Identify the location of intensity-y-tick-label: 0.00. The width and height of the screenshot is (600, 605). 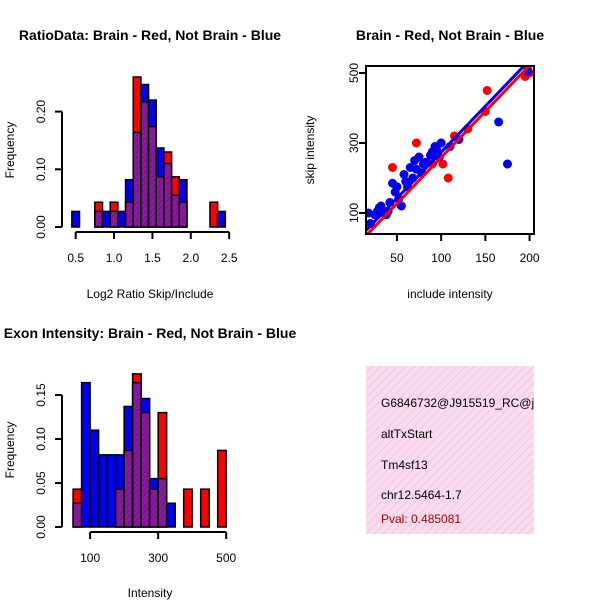
(41, 527).